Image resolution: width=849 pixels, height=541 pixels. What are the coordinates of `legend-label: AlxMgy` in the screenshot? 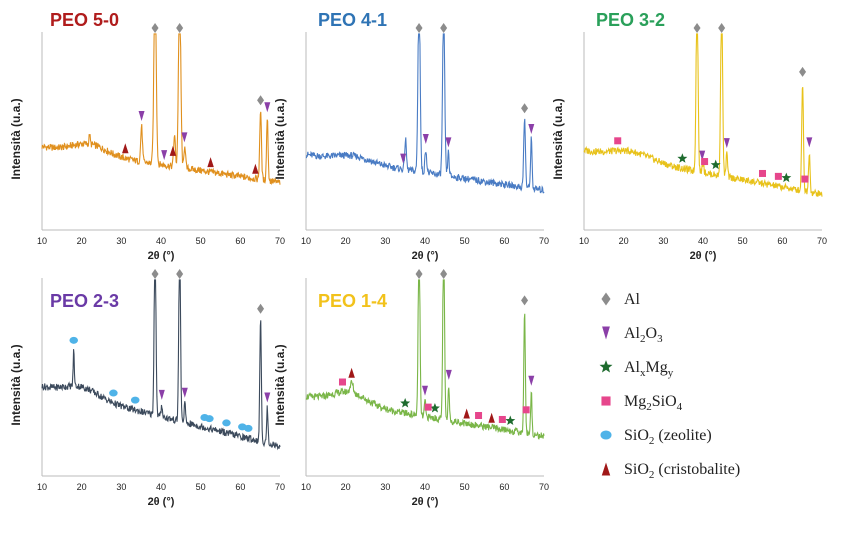 It's located at (649, 369).